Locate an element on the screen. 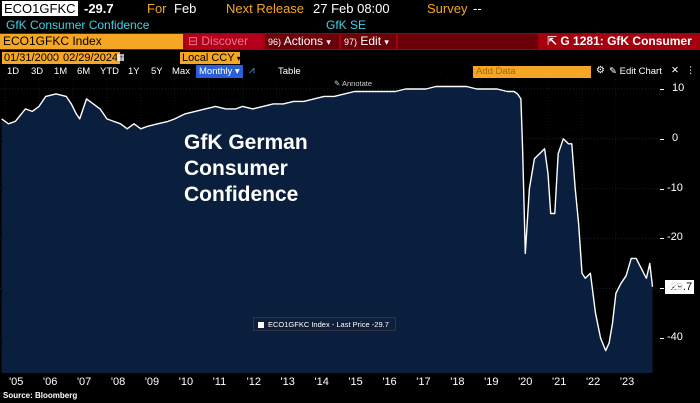 The image size is (700, 403). more-icon: ⋮ is located at coordinates (691, 70).